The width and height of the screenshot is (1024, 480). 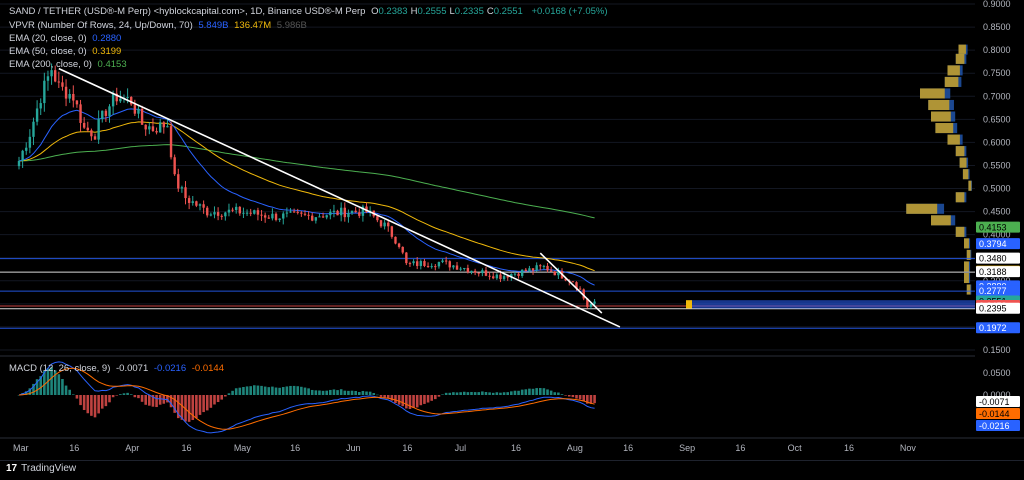 I want to click on ohlc-key-o: O, so click(x=375, y=11).